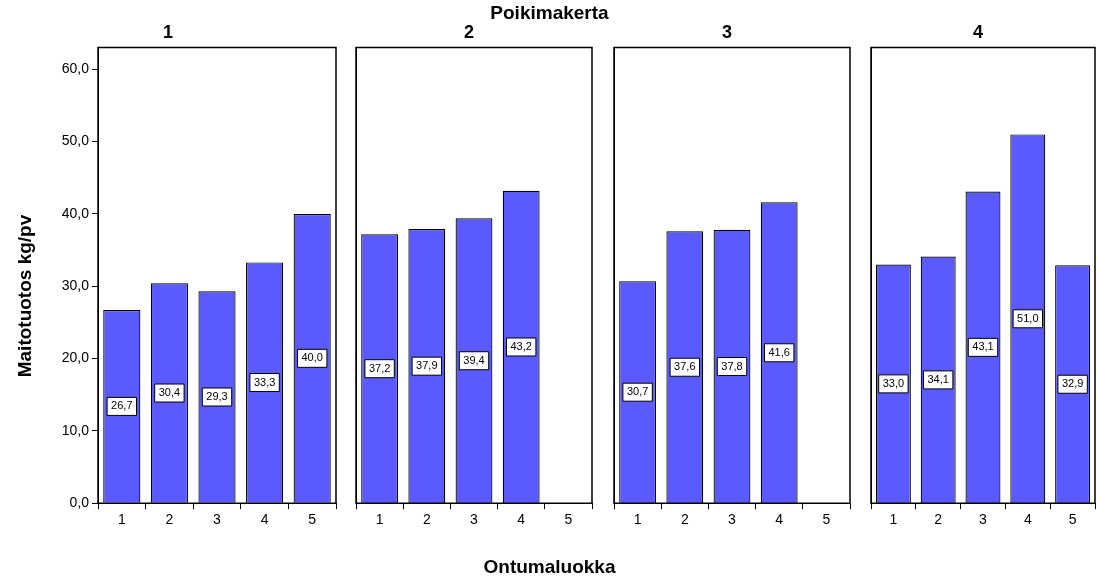  What do you see at coordinates (469, 31) in the screenshot?
I see `chart-title: 2` at bounding box center [469, 31].